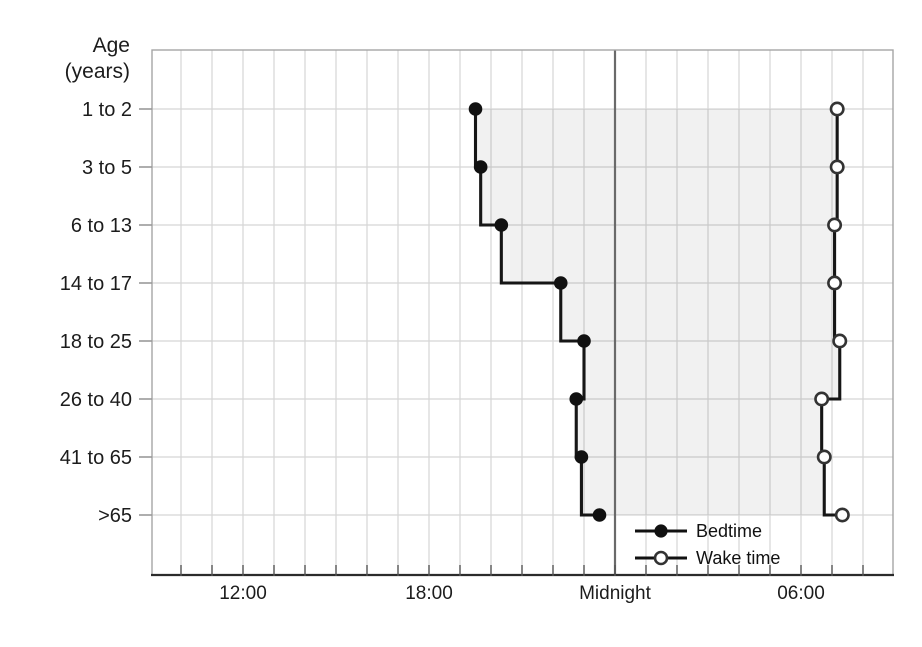 This screenshot has width=922, height=647. I want to click on category-label: 14 to 17, so click(95, 284).